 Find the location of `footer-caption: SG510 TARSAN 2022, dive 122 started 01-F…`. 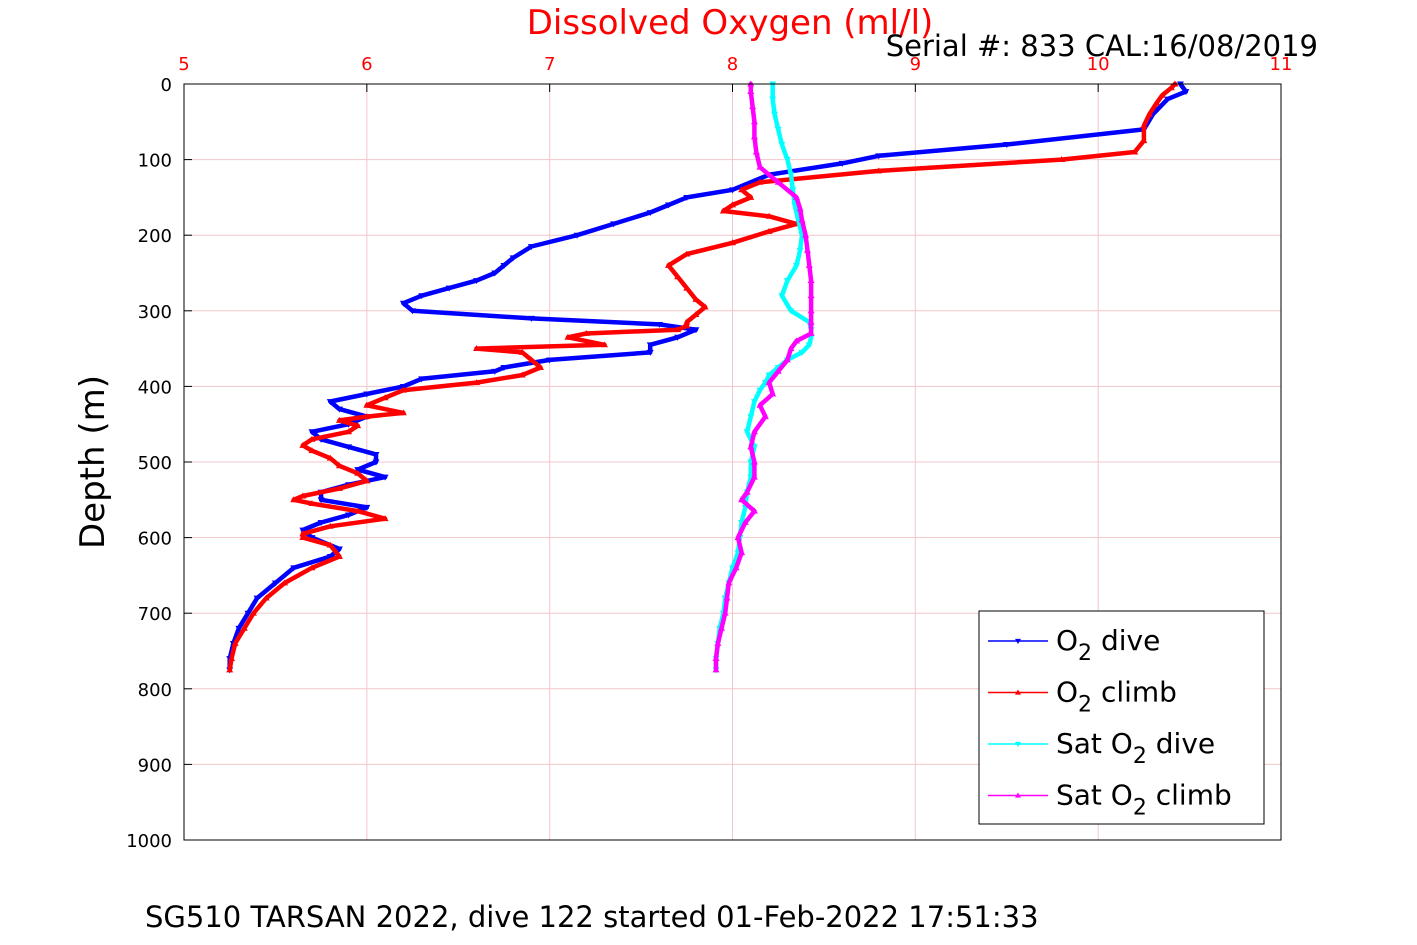

footer-caption: SG510 TARSAN 2022, dive 122 started 01-F… is located at coordinates (592, 917).